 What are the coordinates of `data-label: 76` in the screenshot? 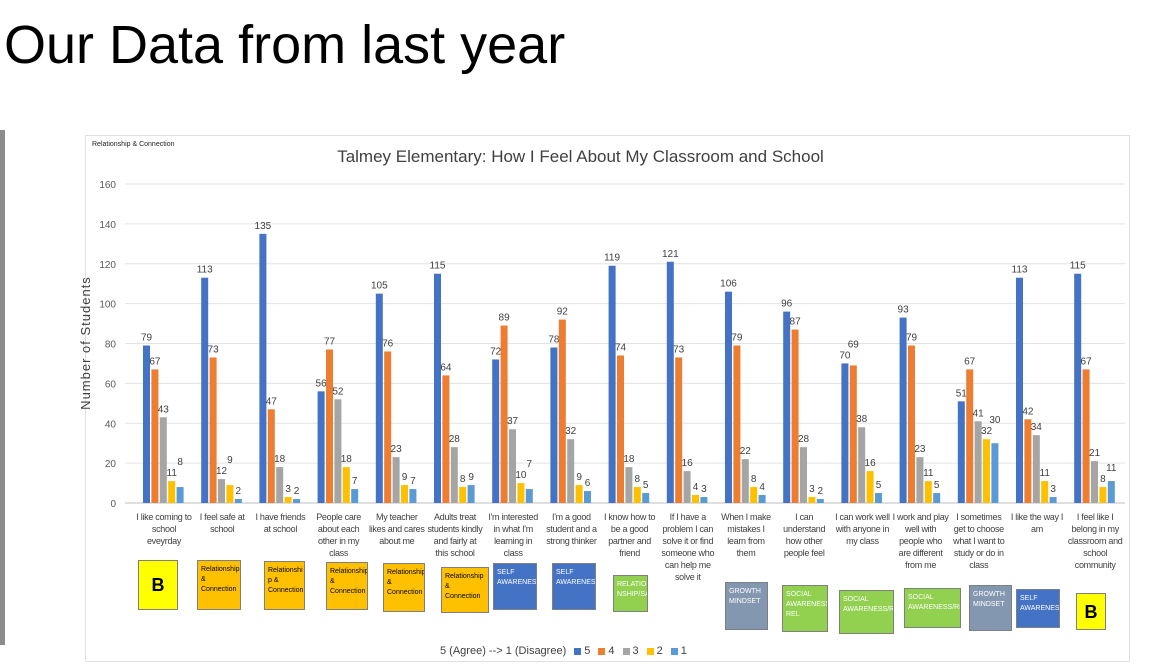 It's located at (388, 343).